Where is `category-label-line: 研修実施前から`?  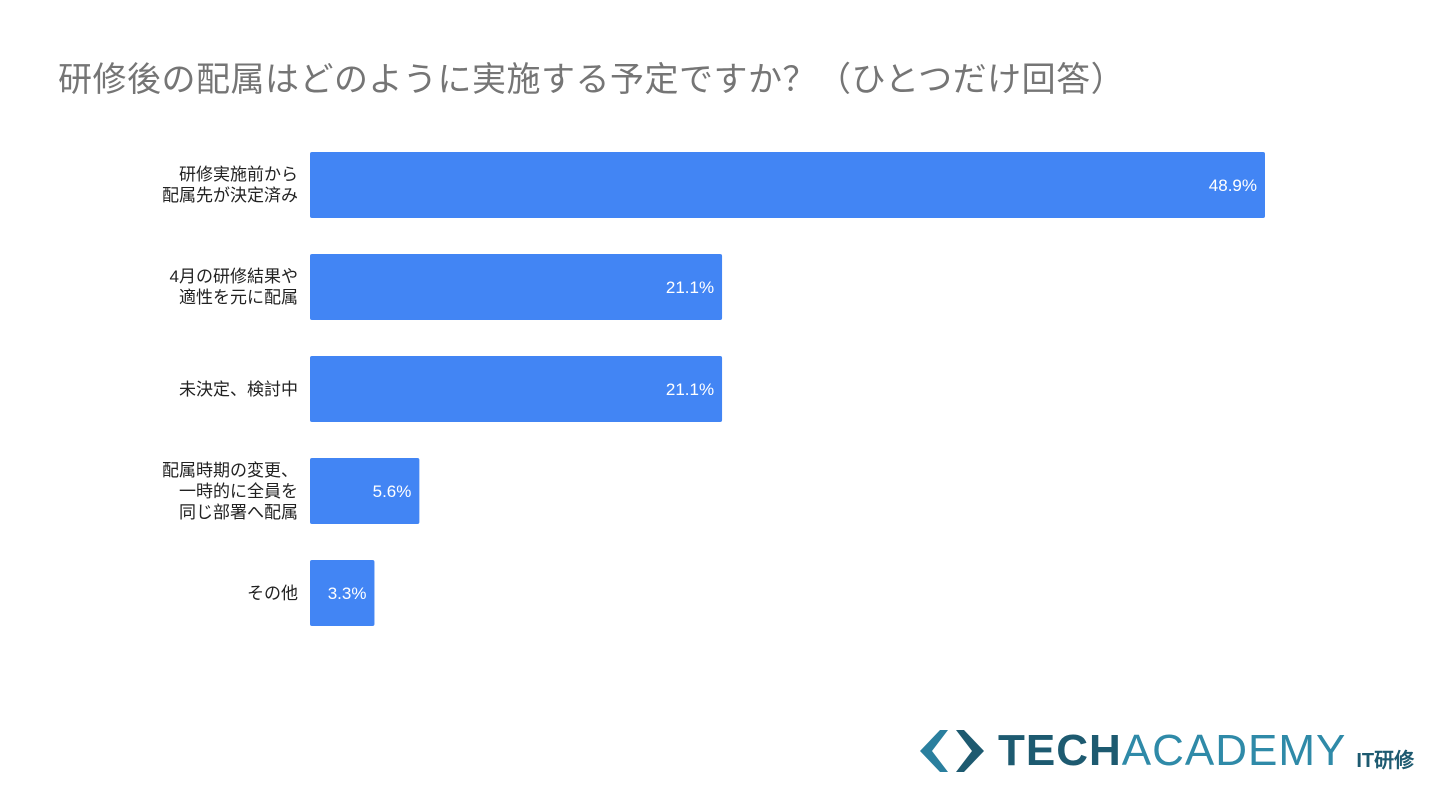 category-label-line: 研修実施前から is located at coordinates (238, 174).